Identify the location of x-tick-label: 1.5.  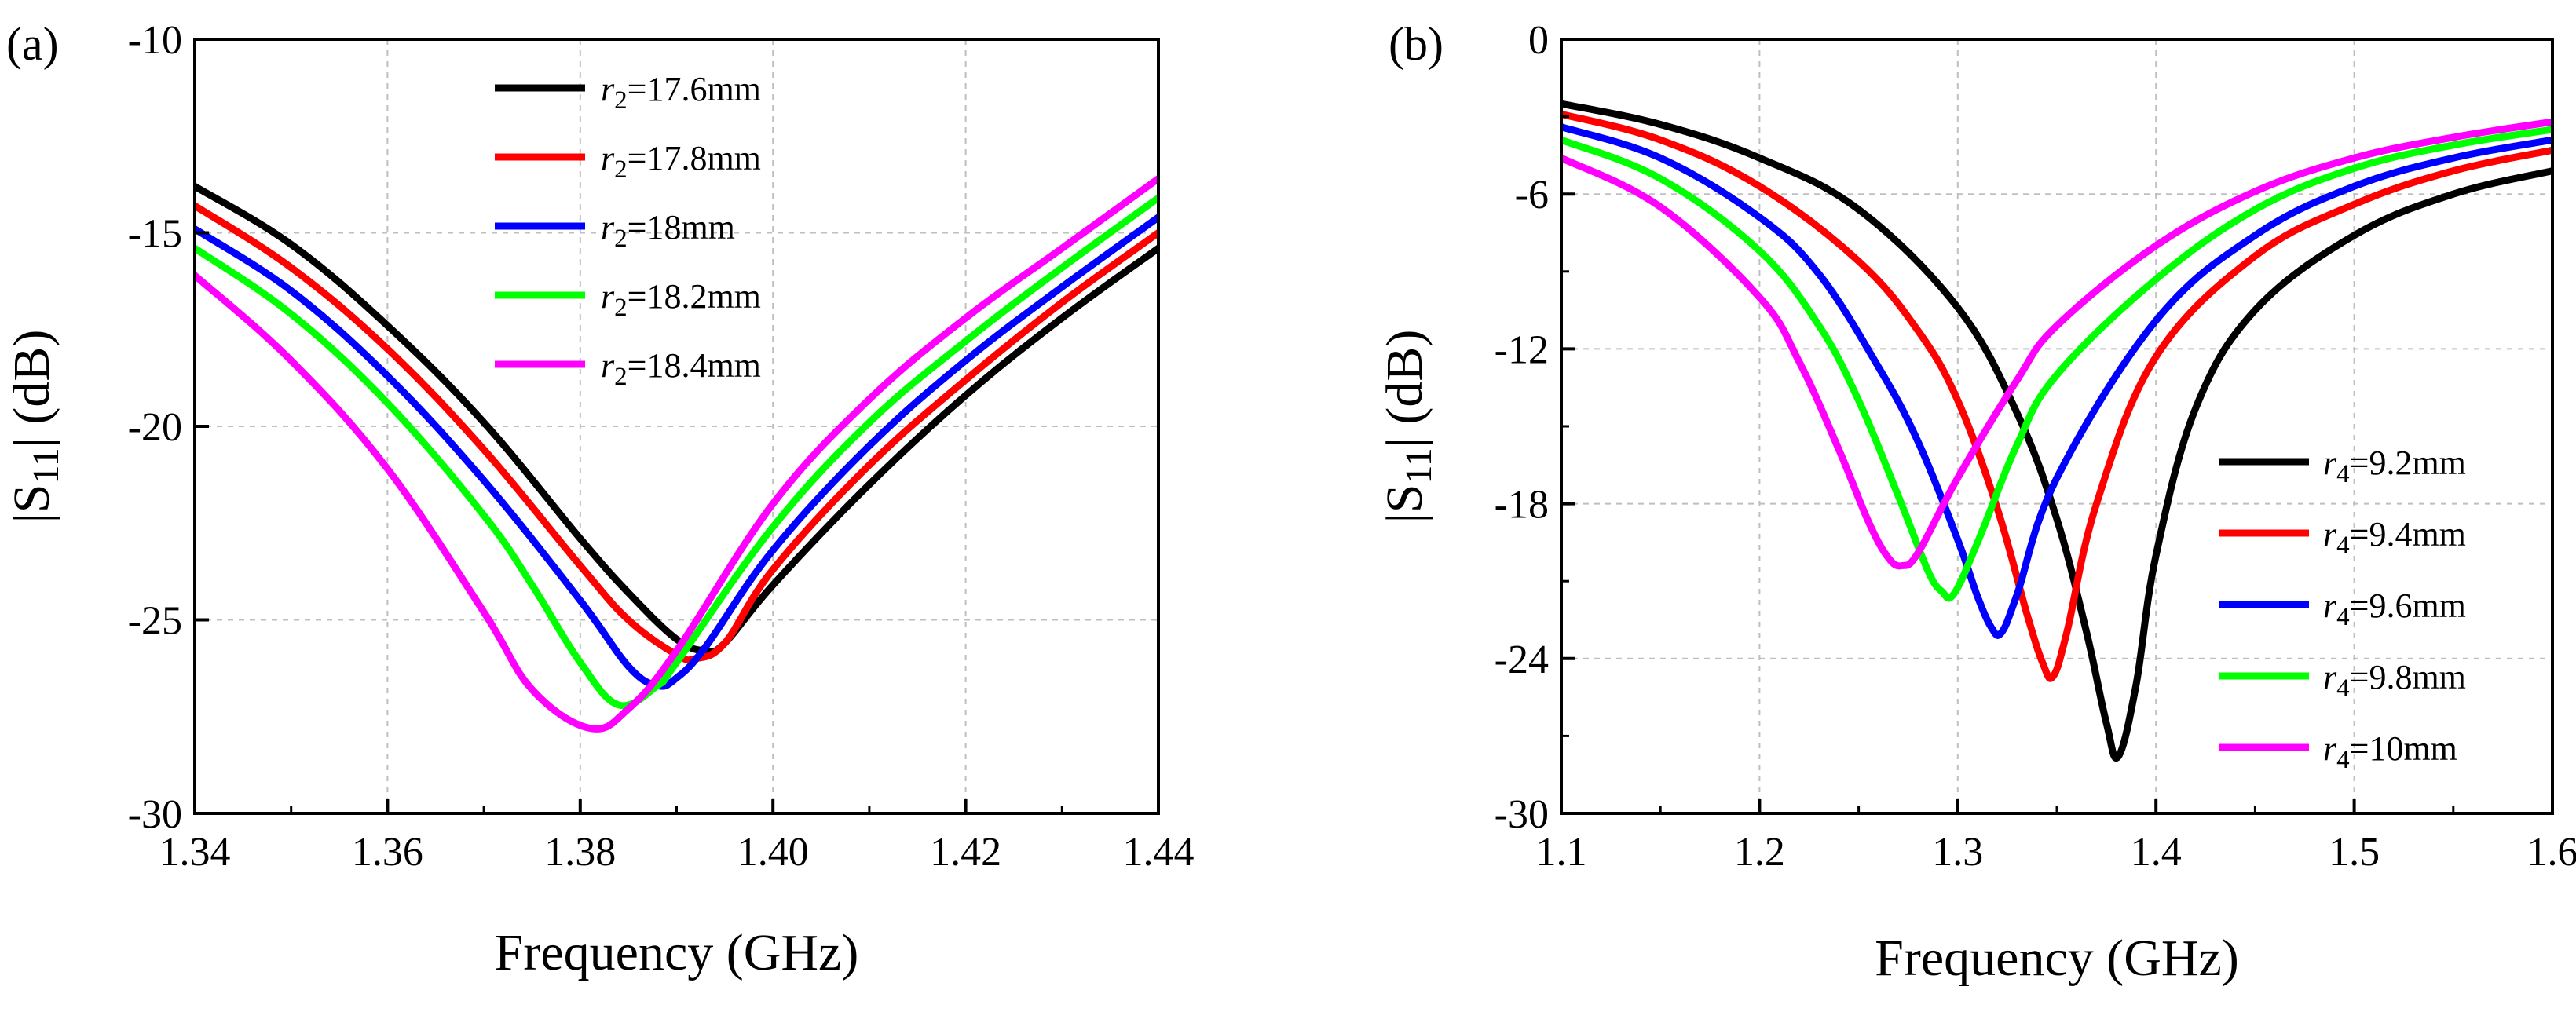
(2355, 853).